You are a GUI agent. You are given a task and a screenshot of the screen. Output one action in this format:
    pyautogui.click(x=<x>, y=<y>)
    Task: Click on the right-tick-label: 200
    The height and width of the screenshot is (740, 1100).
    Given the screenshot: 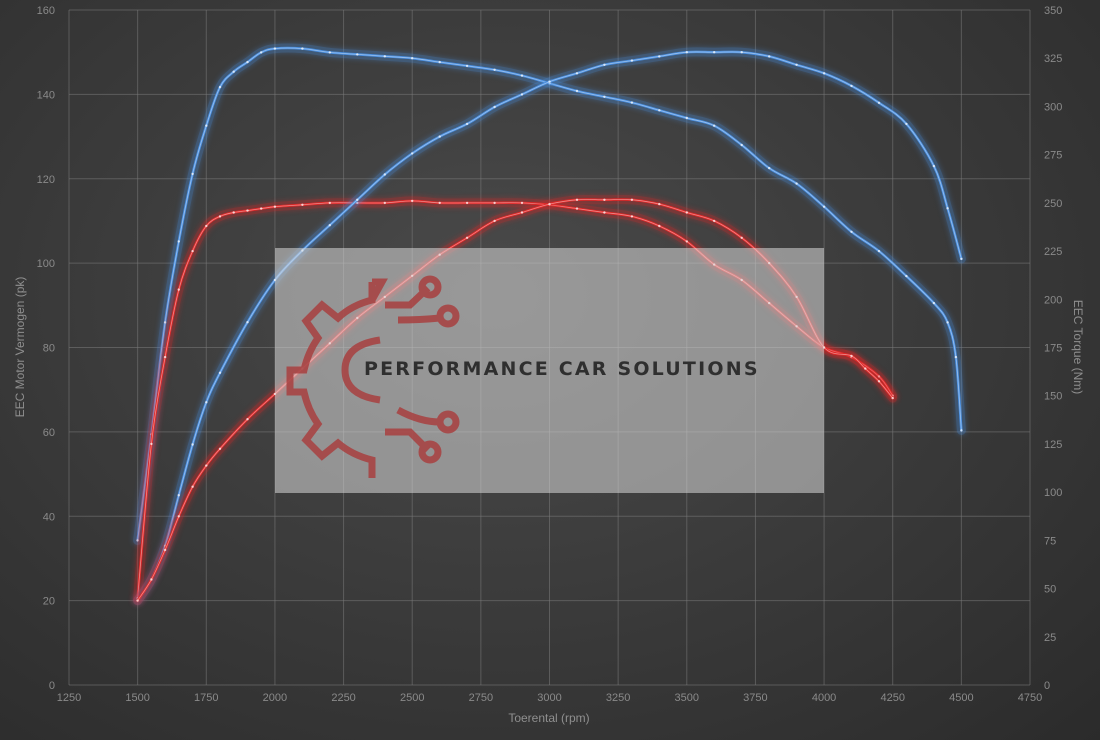 What is the action you would take?
    pyautogui.click(x=1053, y=300)
    